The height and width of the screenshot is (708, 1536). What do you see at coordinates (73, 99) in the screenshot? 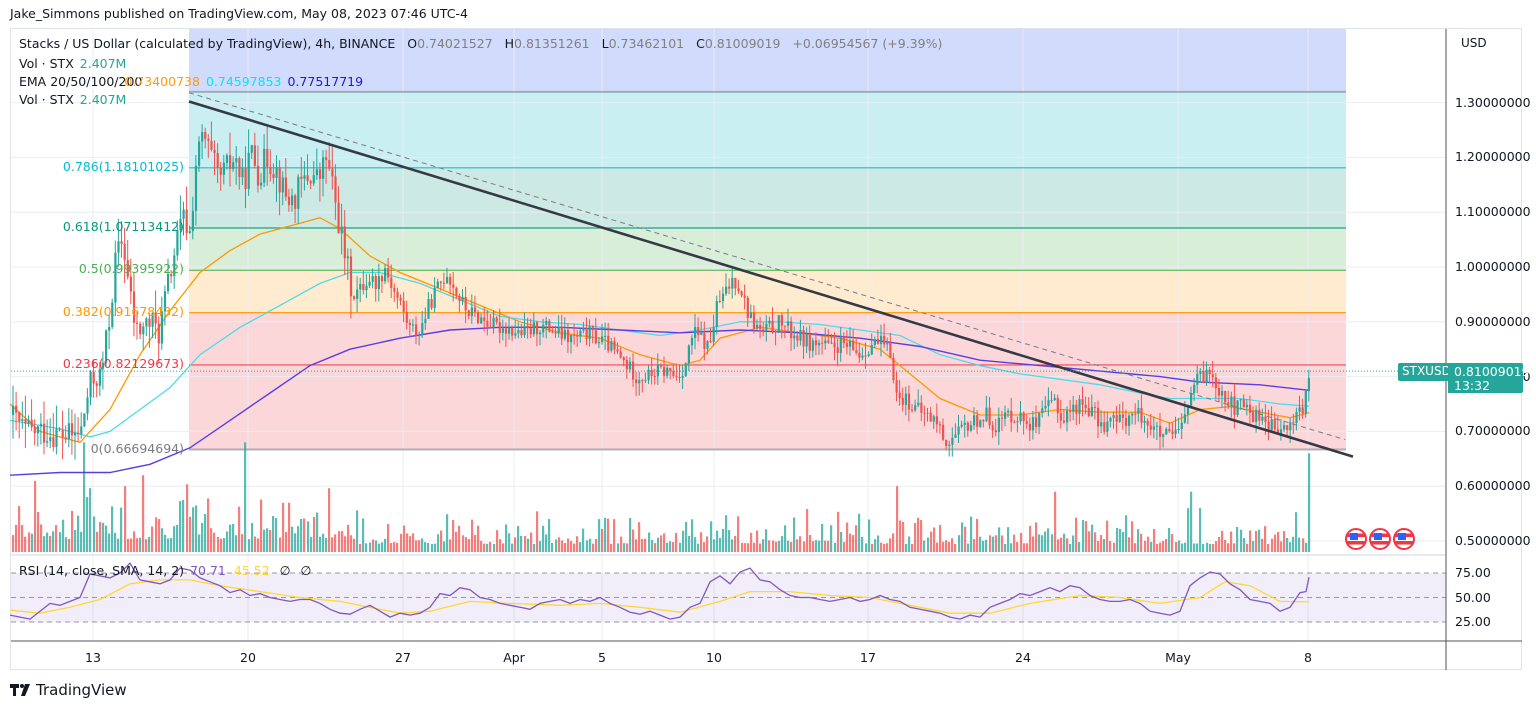
I see `volume-legend-2: Vol · STX 2.407M` at bounding box center [73, 99].